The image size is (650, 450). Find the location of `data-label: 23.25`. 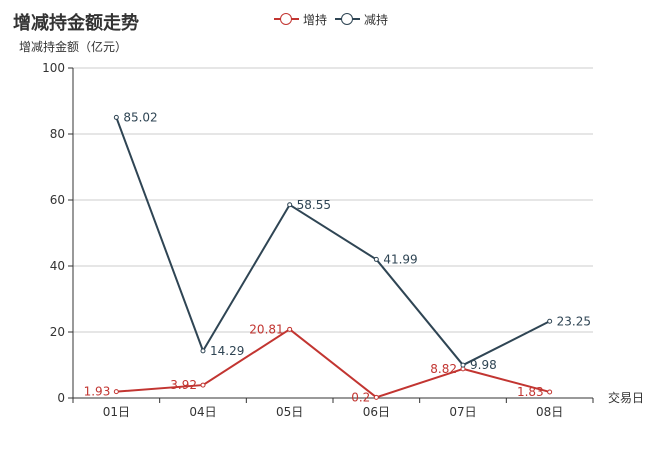

data-label: 23.25 is located at coordinates (574, 321).